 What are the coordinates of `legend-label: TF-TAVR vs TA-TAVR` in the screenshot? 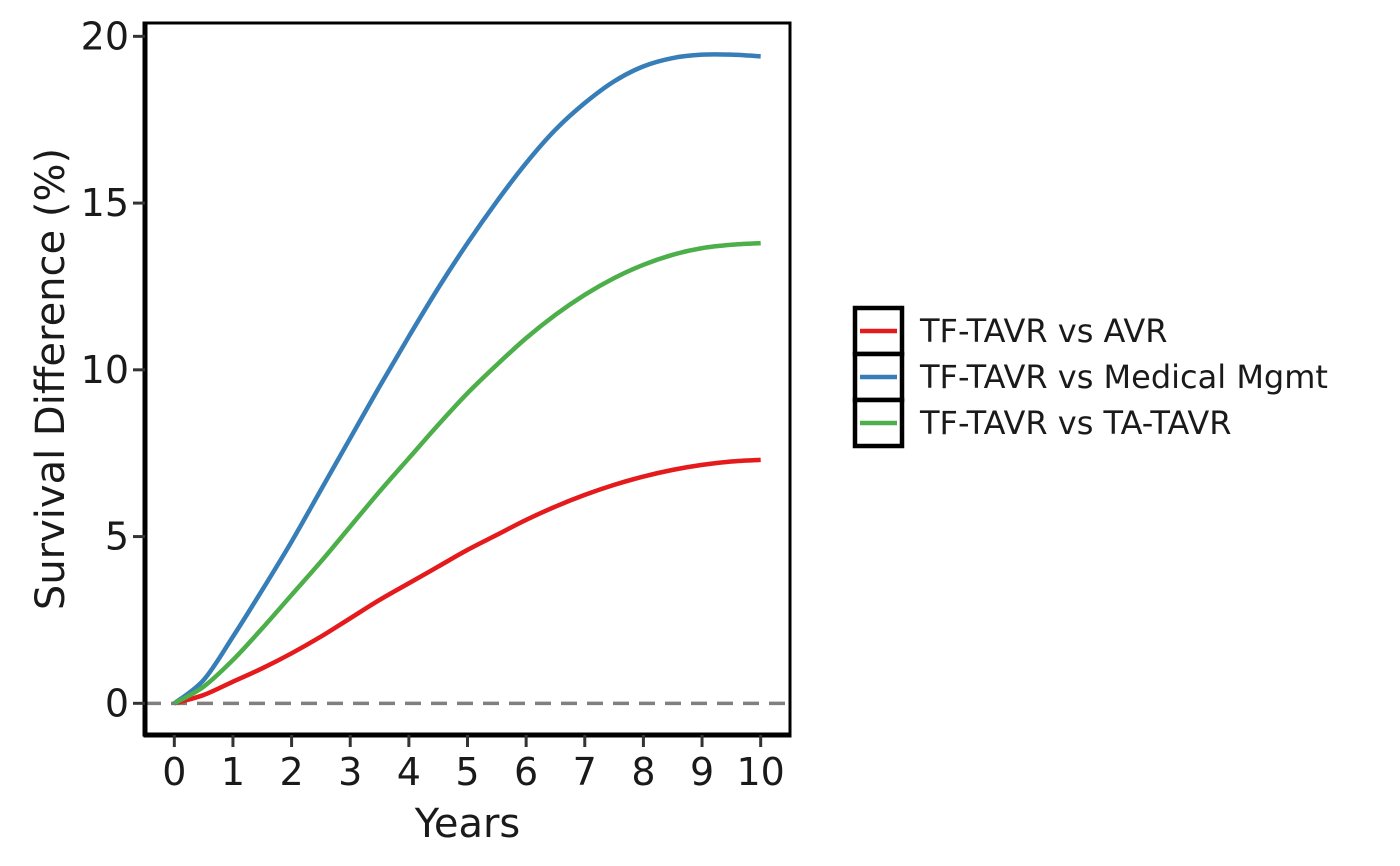 It's located at (1075, 423).